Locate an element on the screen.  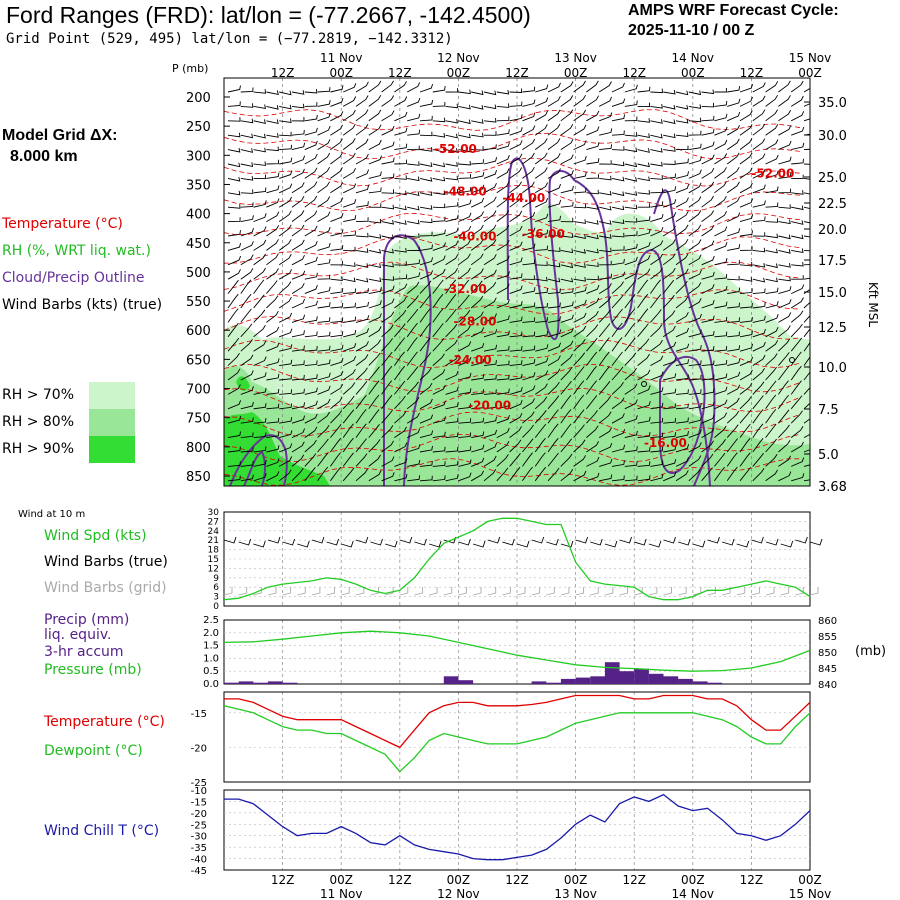
wind-speed-tick: 6 is located at coordinates (216, 588).